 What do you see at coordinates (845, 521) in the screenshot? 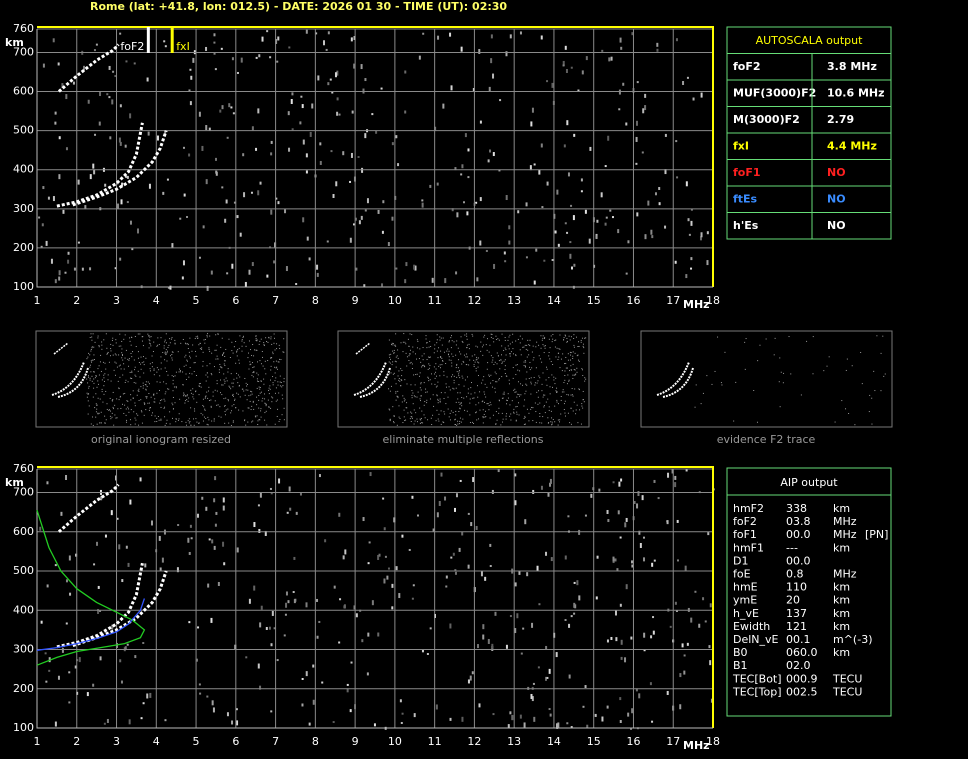
I see `aip-cell: MHz` at bounding box center [845, 521].